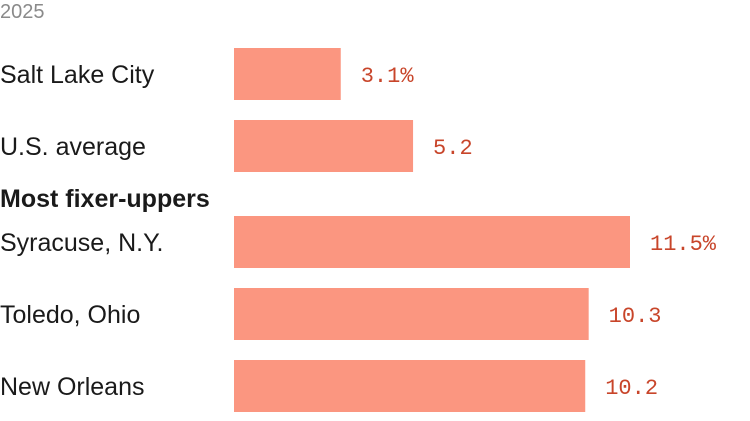 This screenshot has height=421, width=750. What do you see at coordinates (388, 76) in the screenshot?
I see `value-label: 3.1%` at bounding box center [388, 76].